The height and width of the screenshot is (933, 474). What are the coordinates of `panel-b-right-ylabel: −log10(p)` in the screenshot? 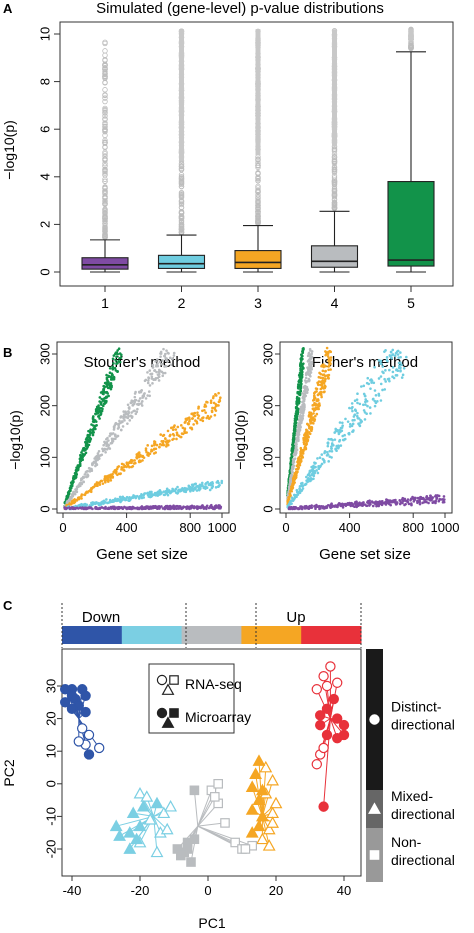 It's located at (240, 440).